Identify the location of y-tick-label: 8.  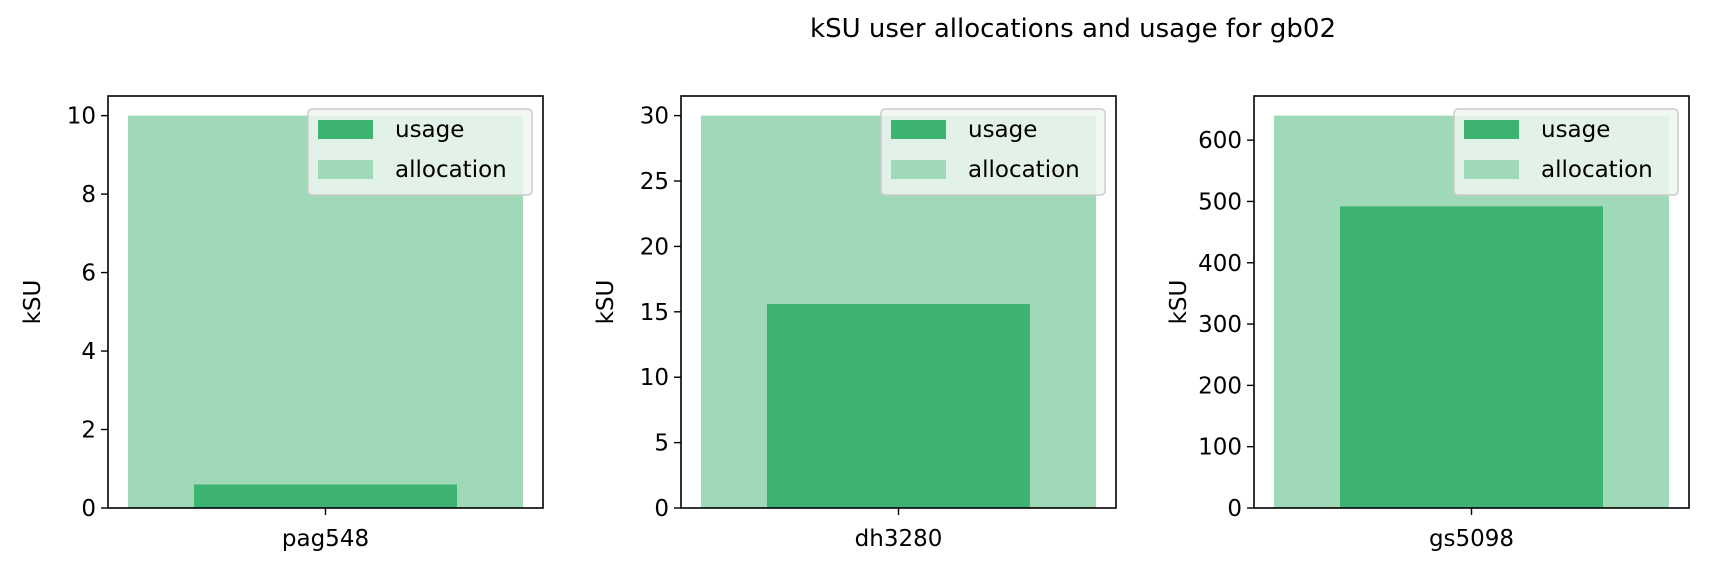
(88, 195).